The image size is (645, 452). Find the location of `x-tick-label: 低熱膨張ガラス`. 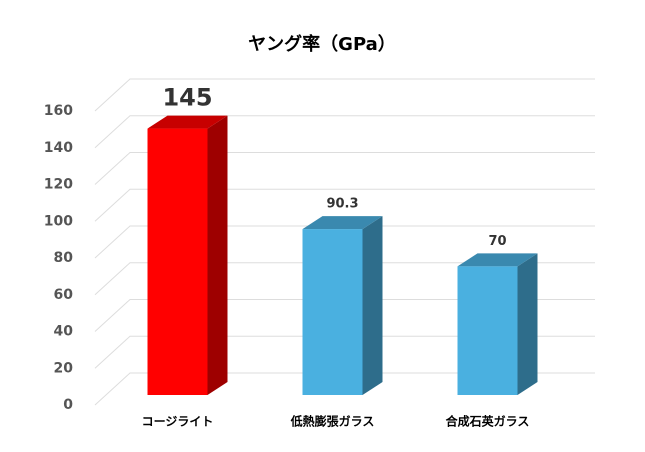

x-tick-label: 低熱膨張ガラス is located at coordinates (332, 421).